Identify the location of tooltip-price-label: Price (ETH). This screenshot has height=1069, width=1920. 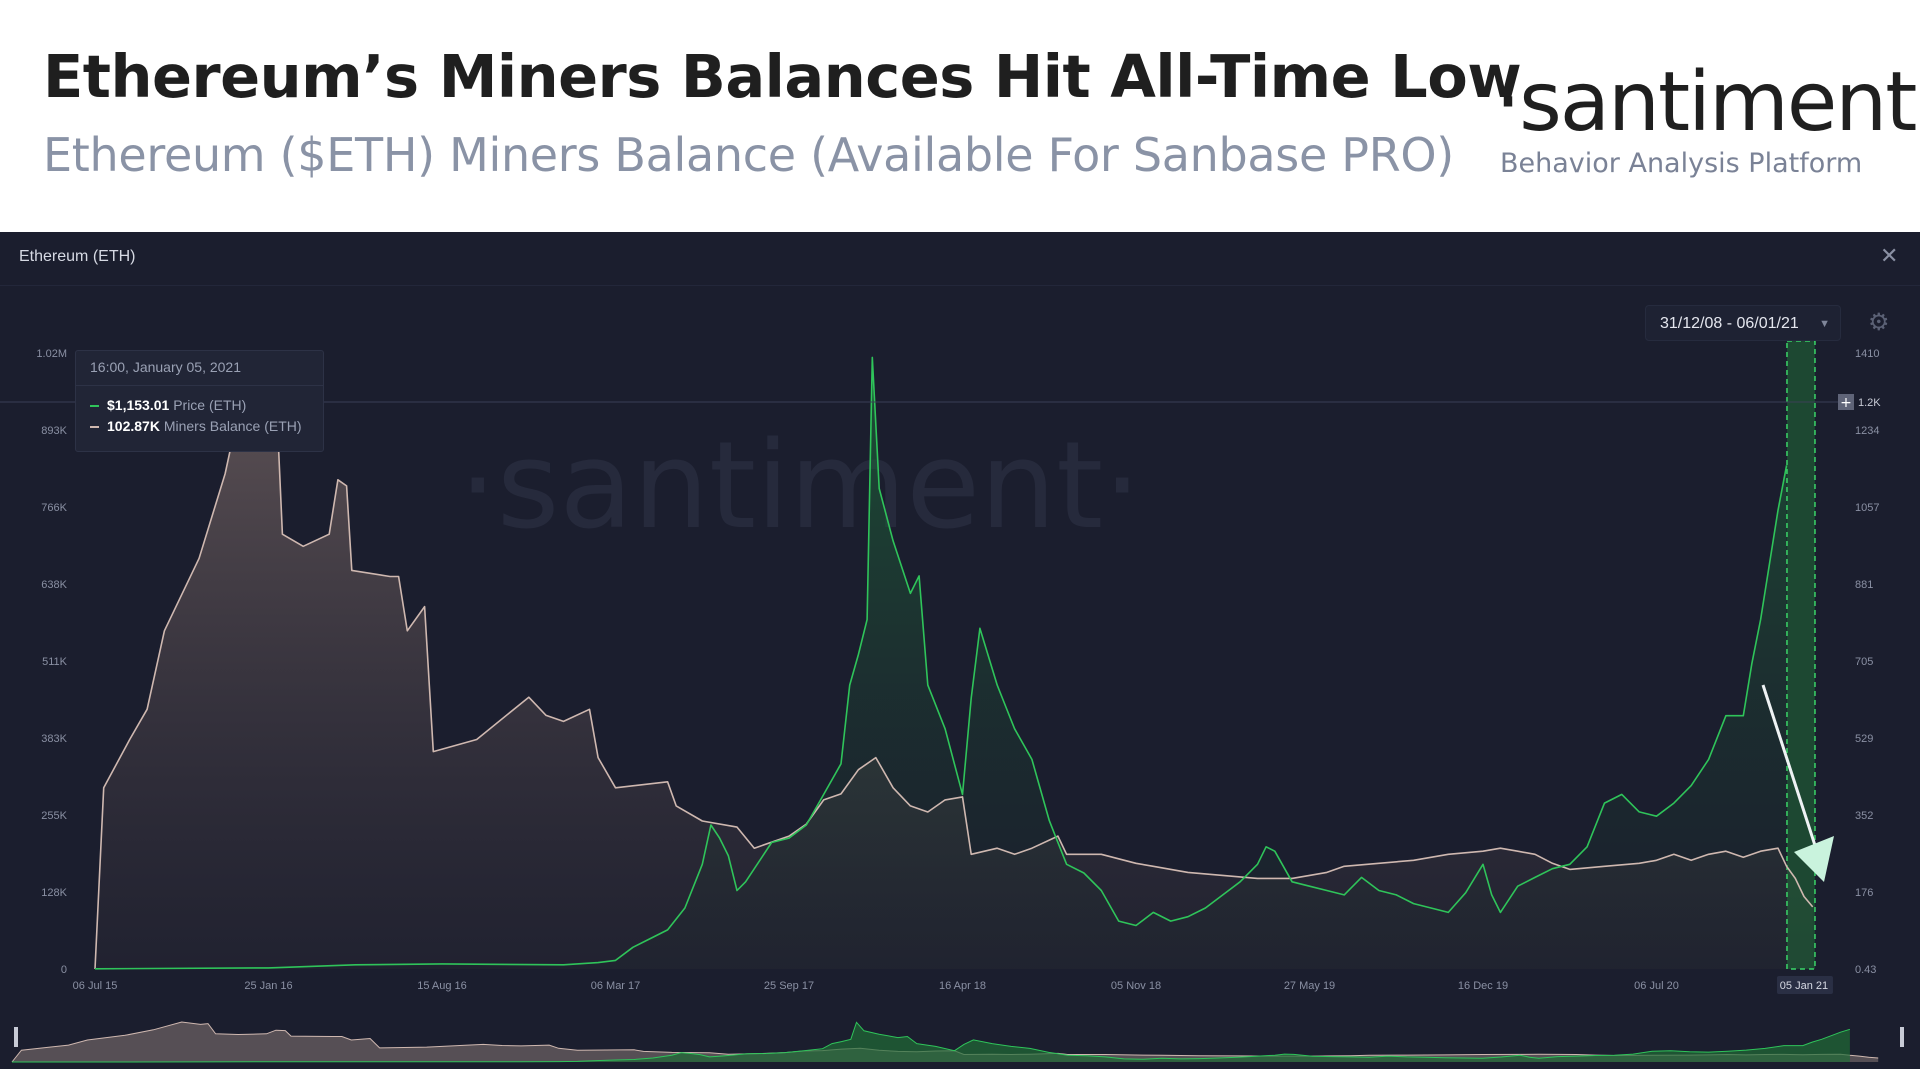
(210, 405).